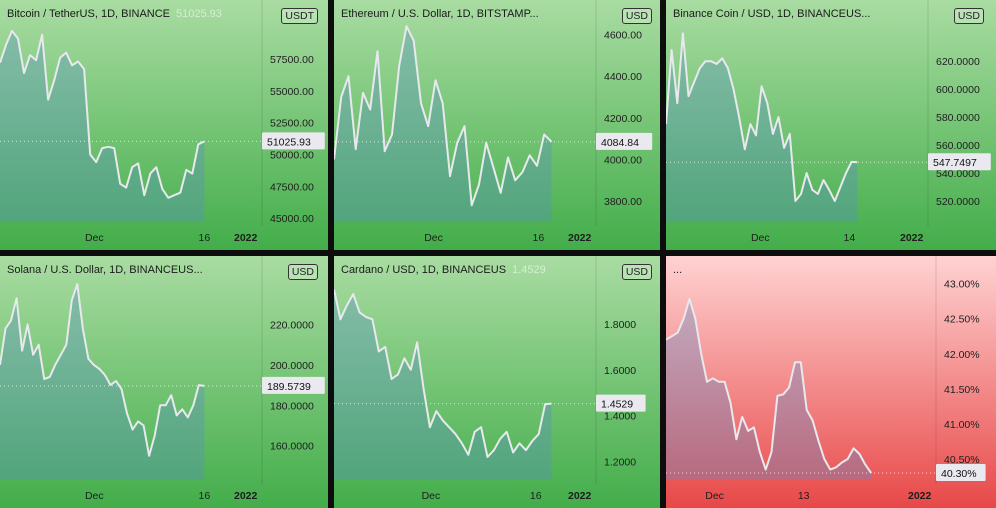 The height and width of the screenshot is (508, 996). What do you see at coordinates (623, 161) in the screenshot?
I see `y-tick-label: 4000.00` at bounding box center [623, 161].